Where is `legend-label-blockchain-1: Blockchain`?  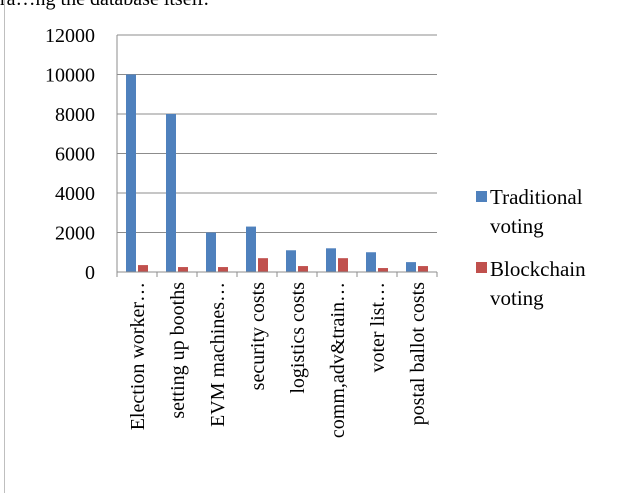 legend-label-blockchain-1: Blockchain is located at coordinates (538, 269).